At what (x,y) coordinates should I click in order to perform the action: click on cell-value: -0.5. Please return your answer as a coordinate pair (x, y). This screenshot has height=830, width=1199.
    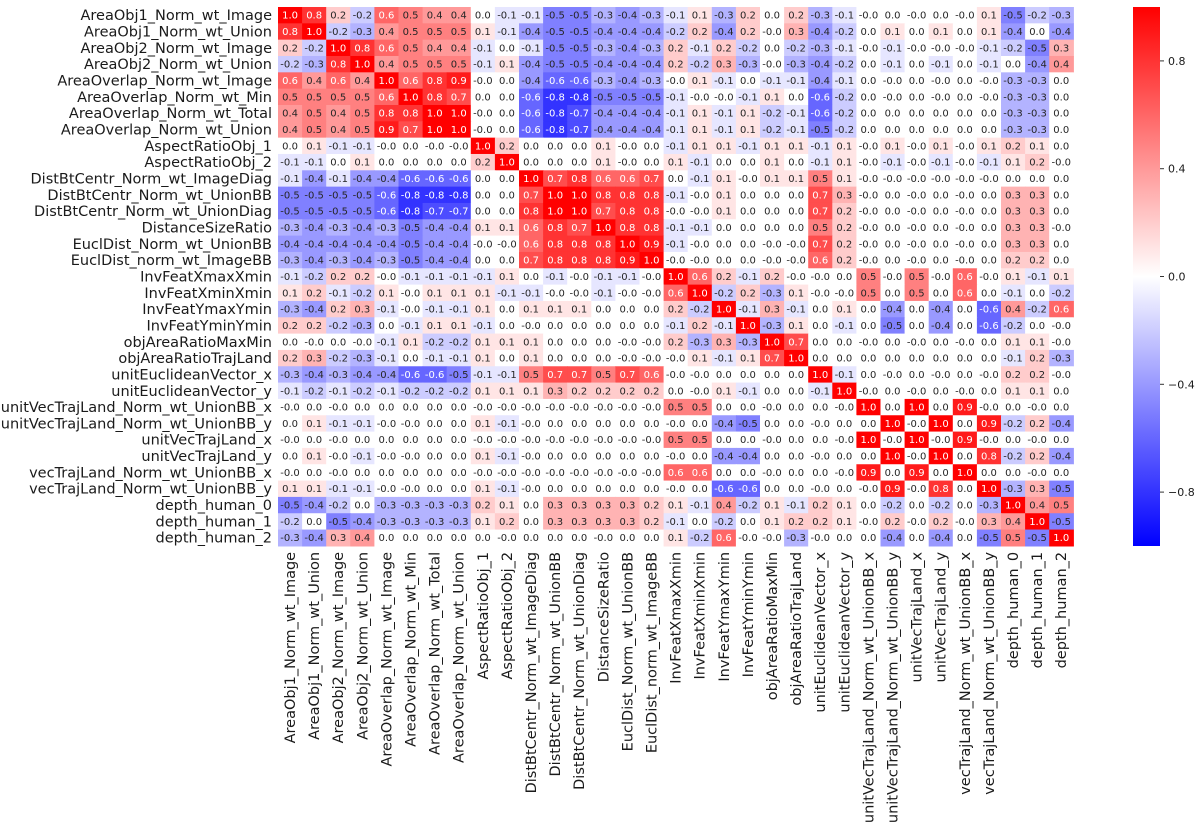
    Looking at the image, I should click on (338, 212).